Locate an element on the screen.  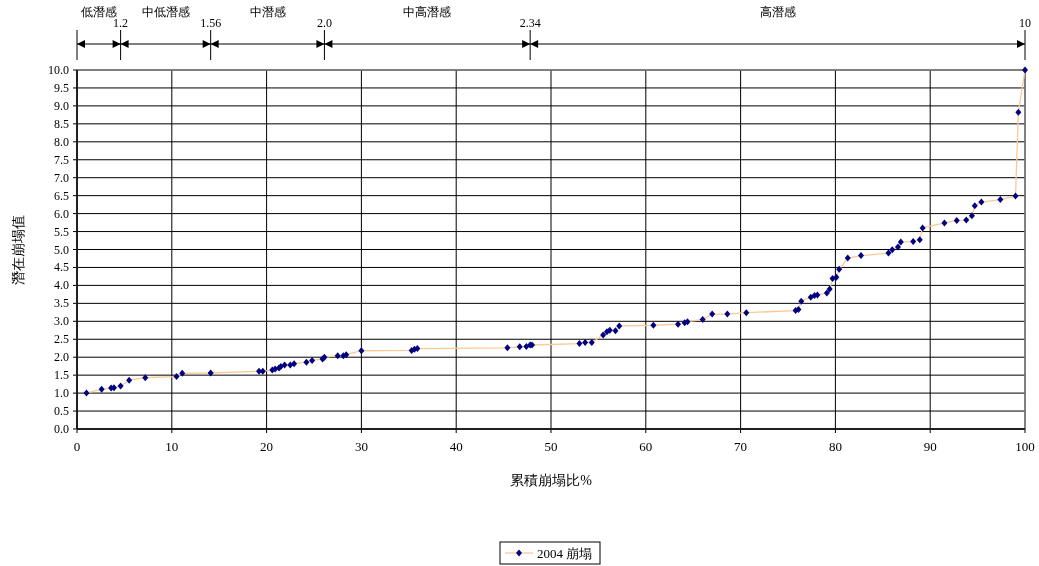
x-tick-label: 10 is located at coordinates (172, 446).